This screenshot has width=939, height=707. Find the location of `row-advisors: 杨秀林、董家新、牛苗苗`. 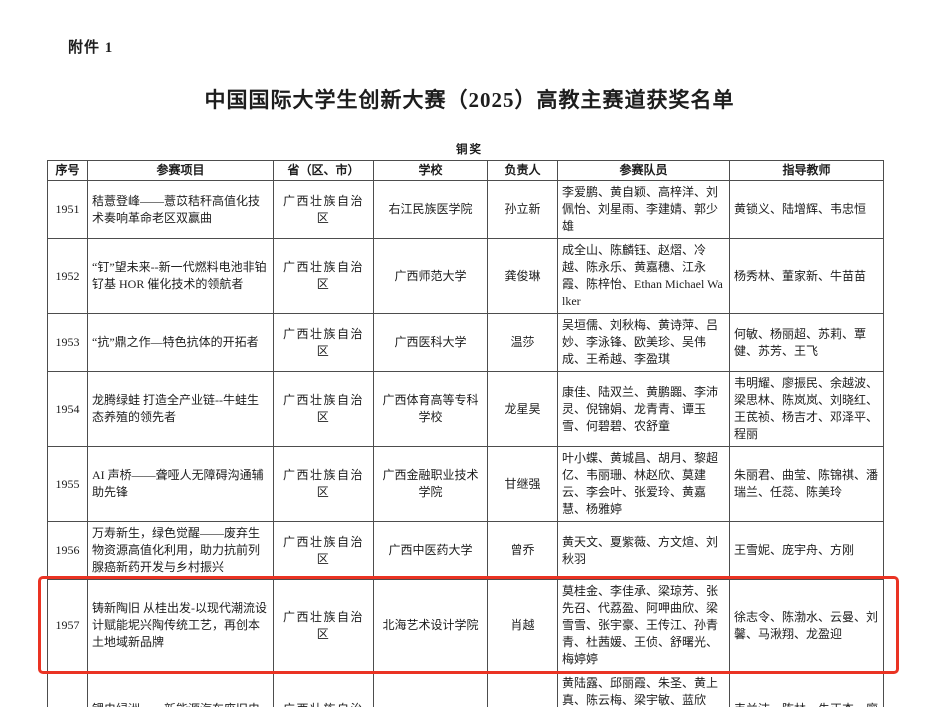

row-advisors: 杨秀林、董家新、牛苗苗 is located at coordinates (806, 276).